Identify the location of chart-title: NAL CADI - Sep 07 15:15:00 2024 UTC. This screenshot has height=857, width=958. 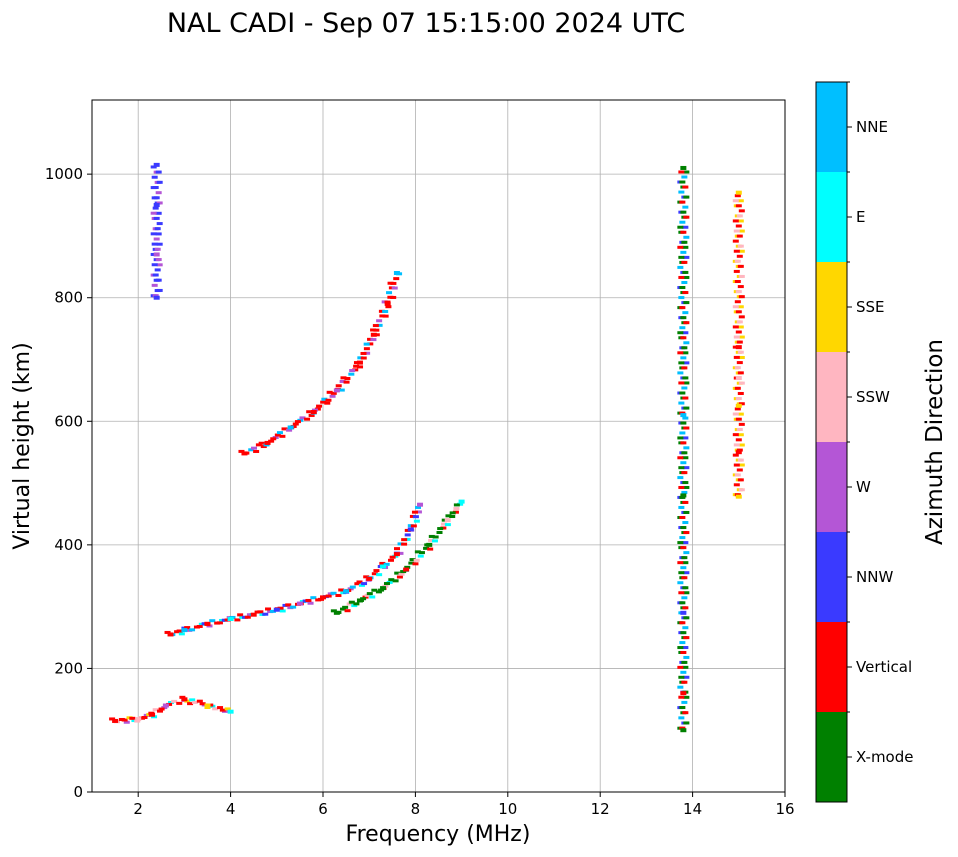
(426, 23).